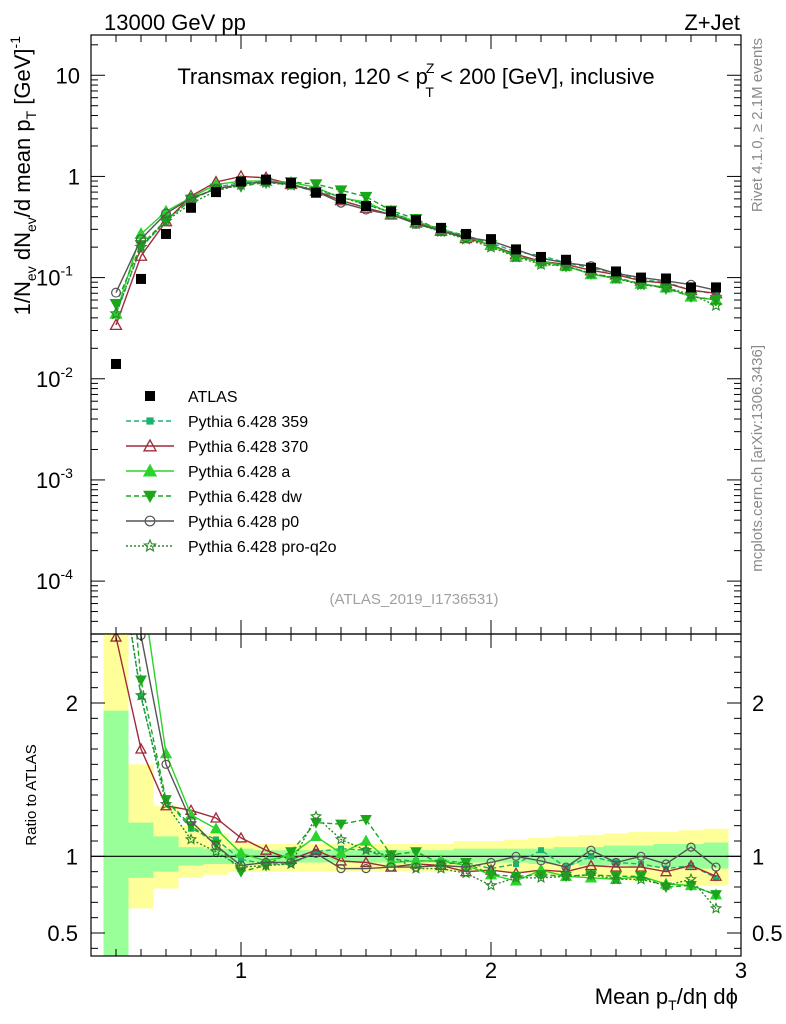 The width and height of the screenshot is (786, 1024). What do you see at coordinates (302, 76) in the screenshot?
I see `plot-title-before: Transmax region, 120 < p` at bounding box center [302, 76].